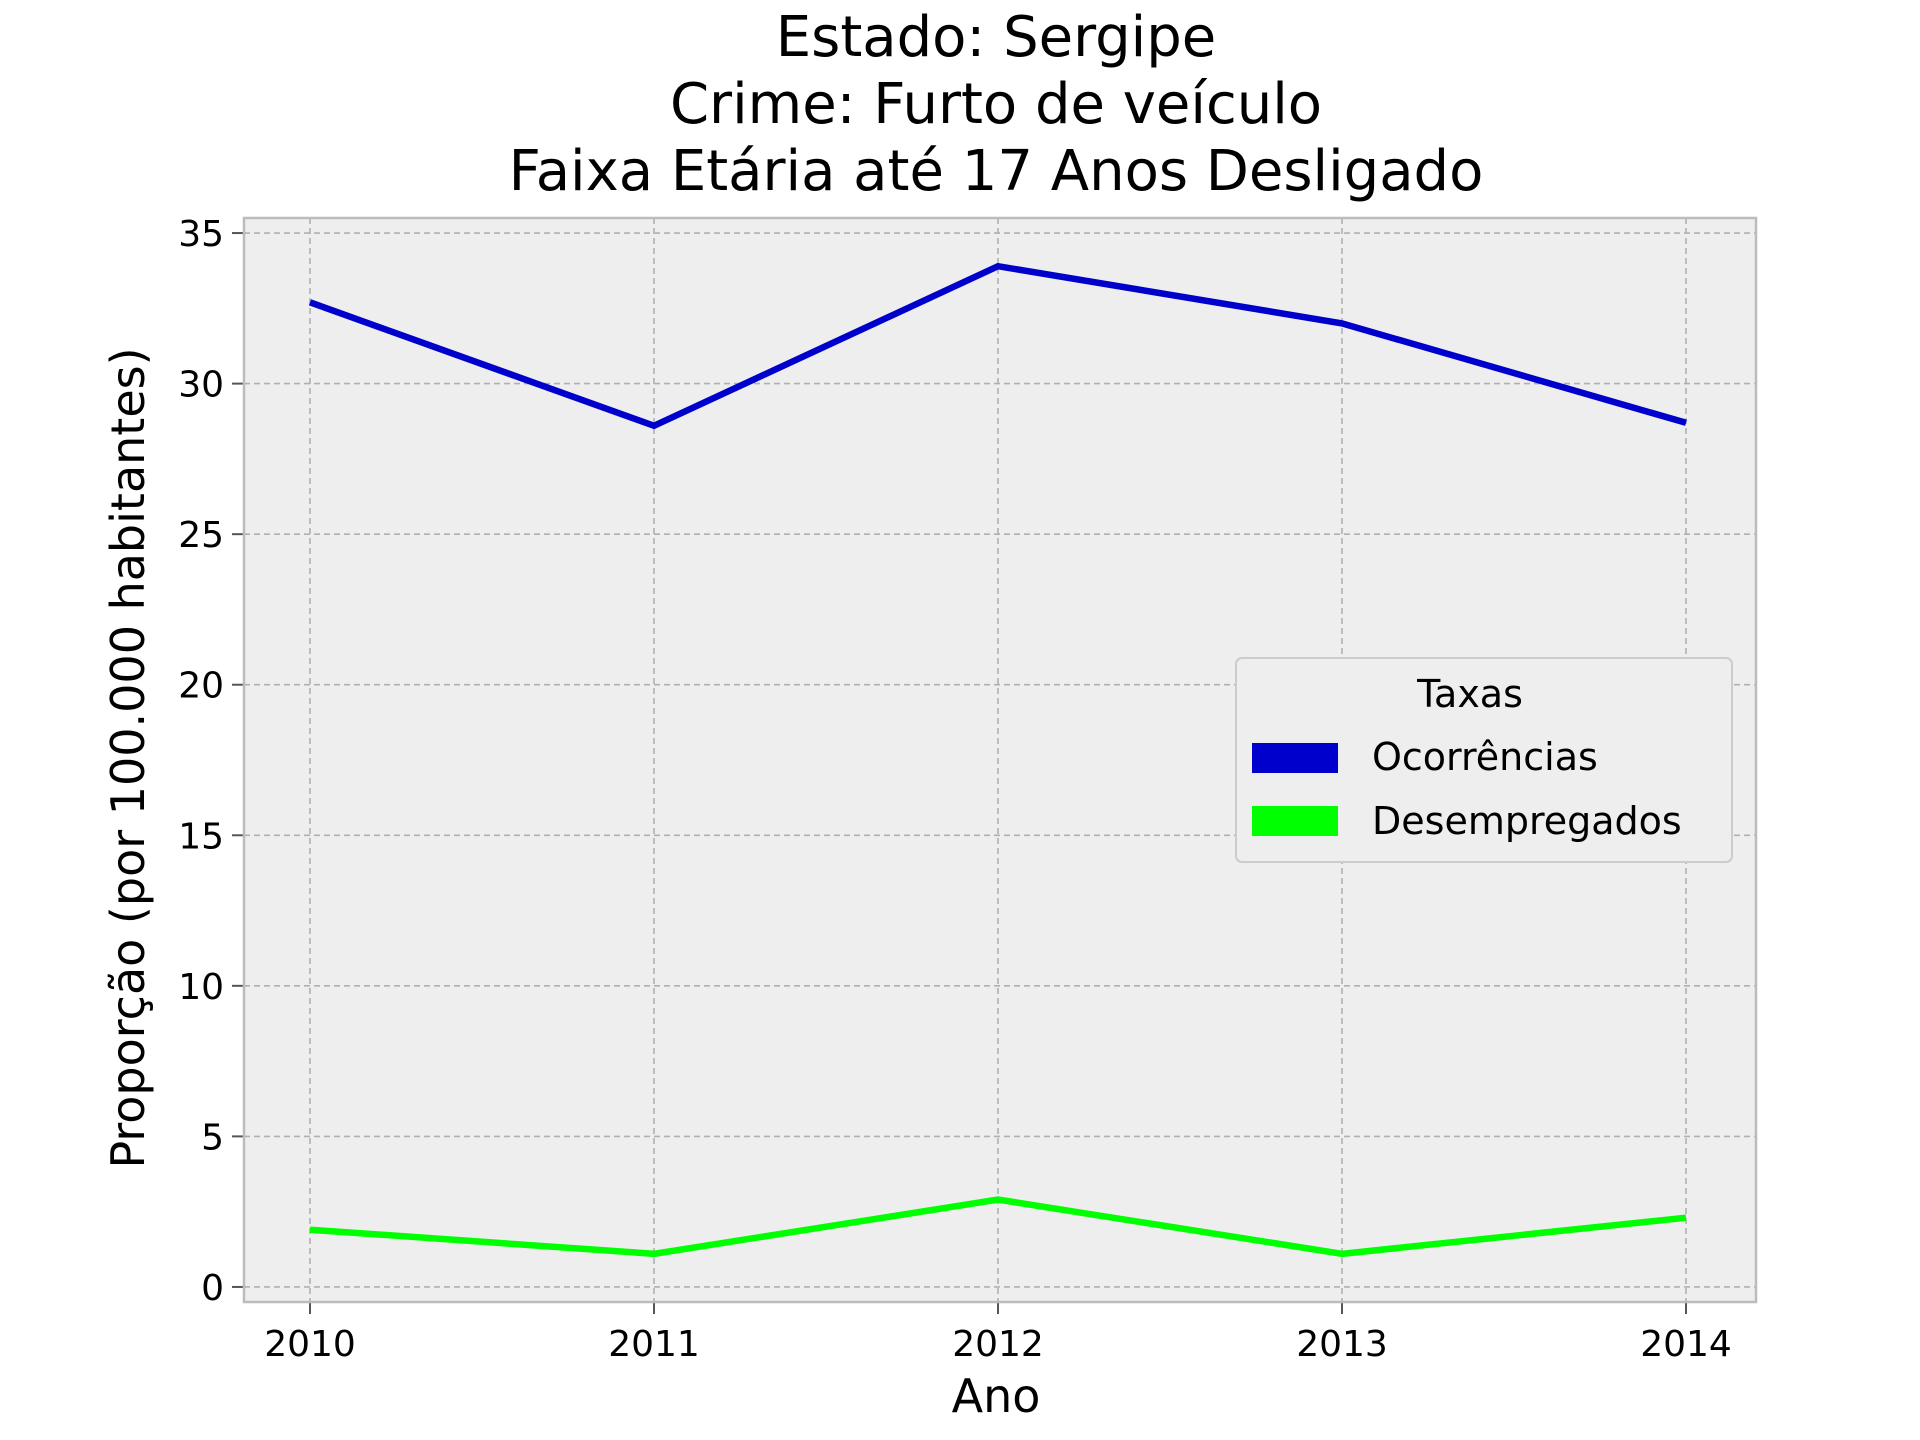 The width and height of the screenshot is (1920, 1440). Describe the element at coordinates (201, 385) in the screenshot. I see `y-tick-label: 30` at that location.